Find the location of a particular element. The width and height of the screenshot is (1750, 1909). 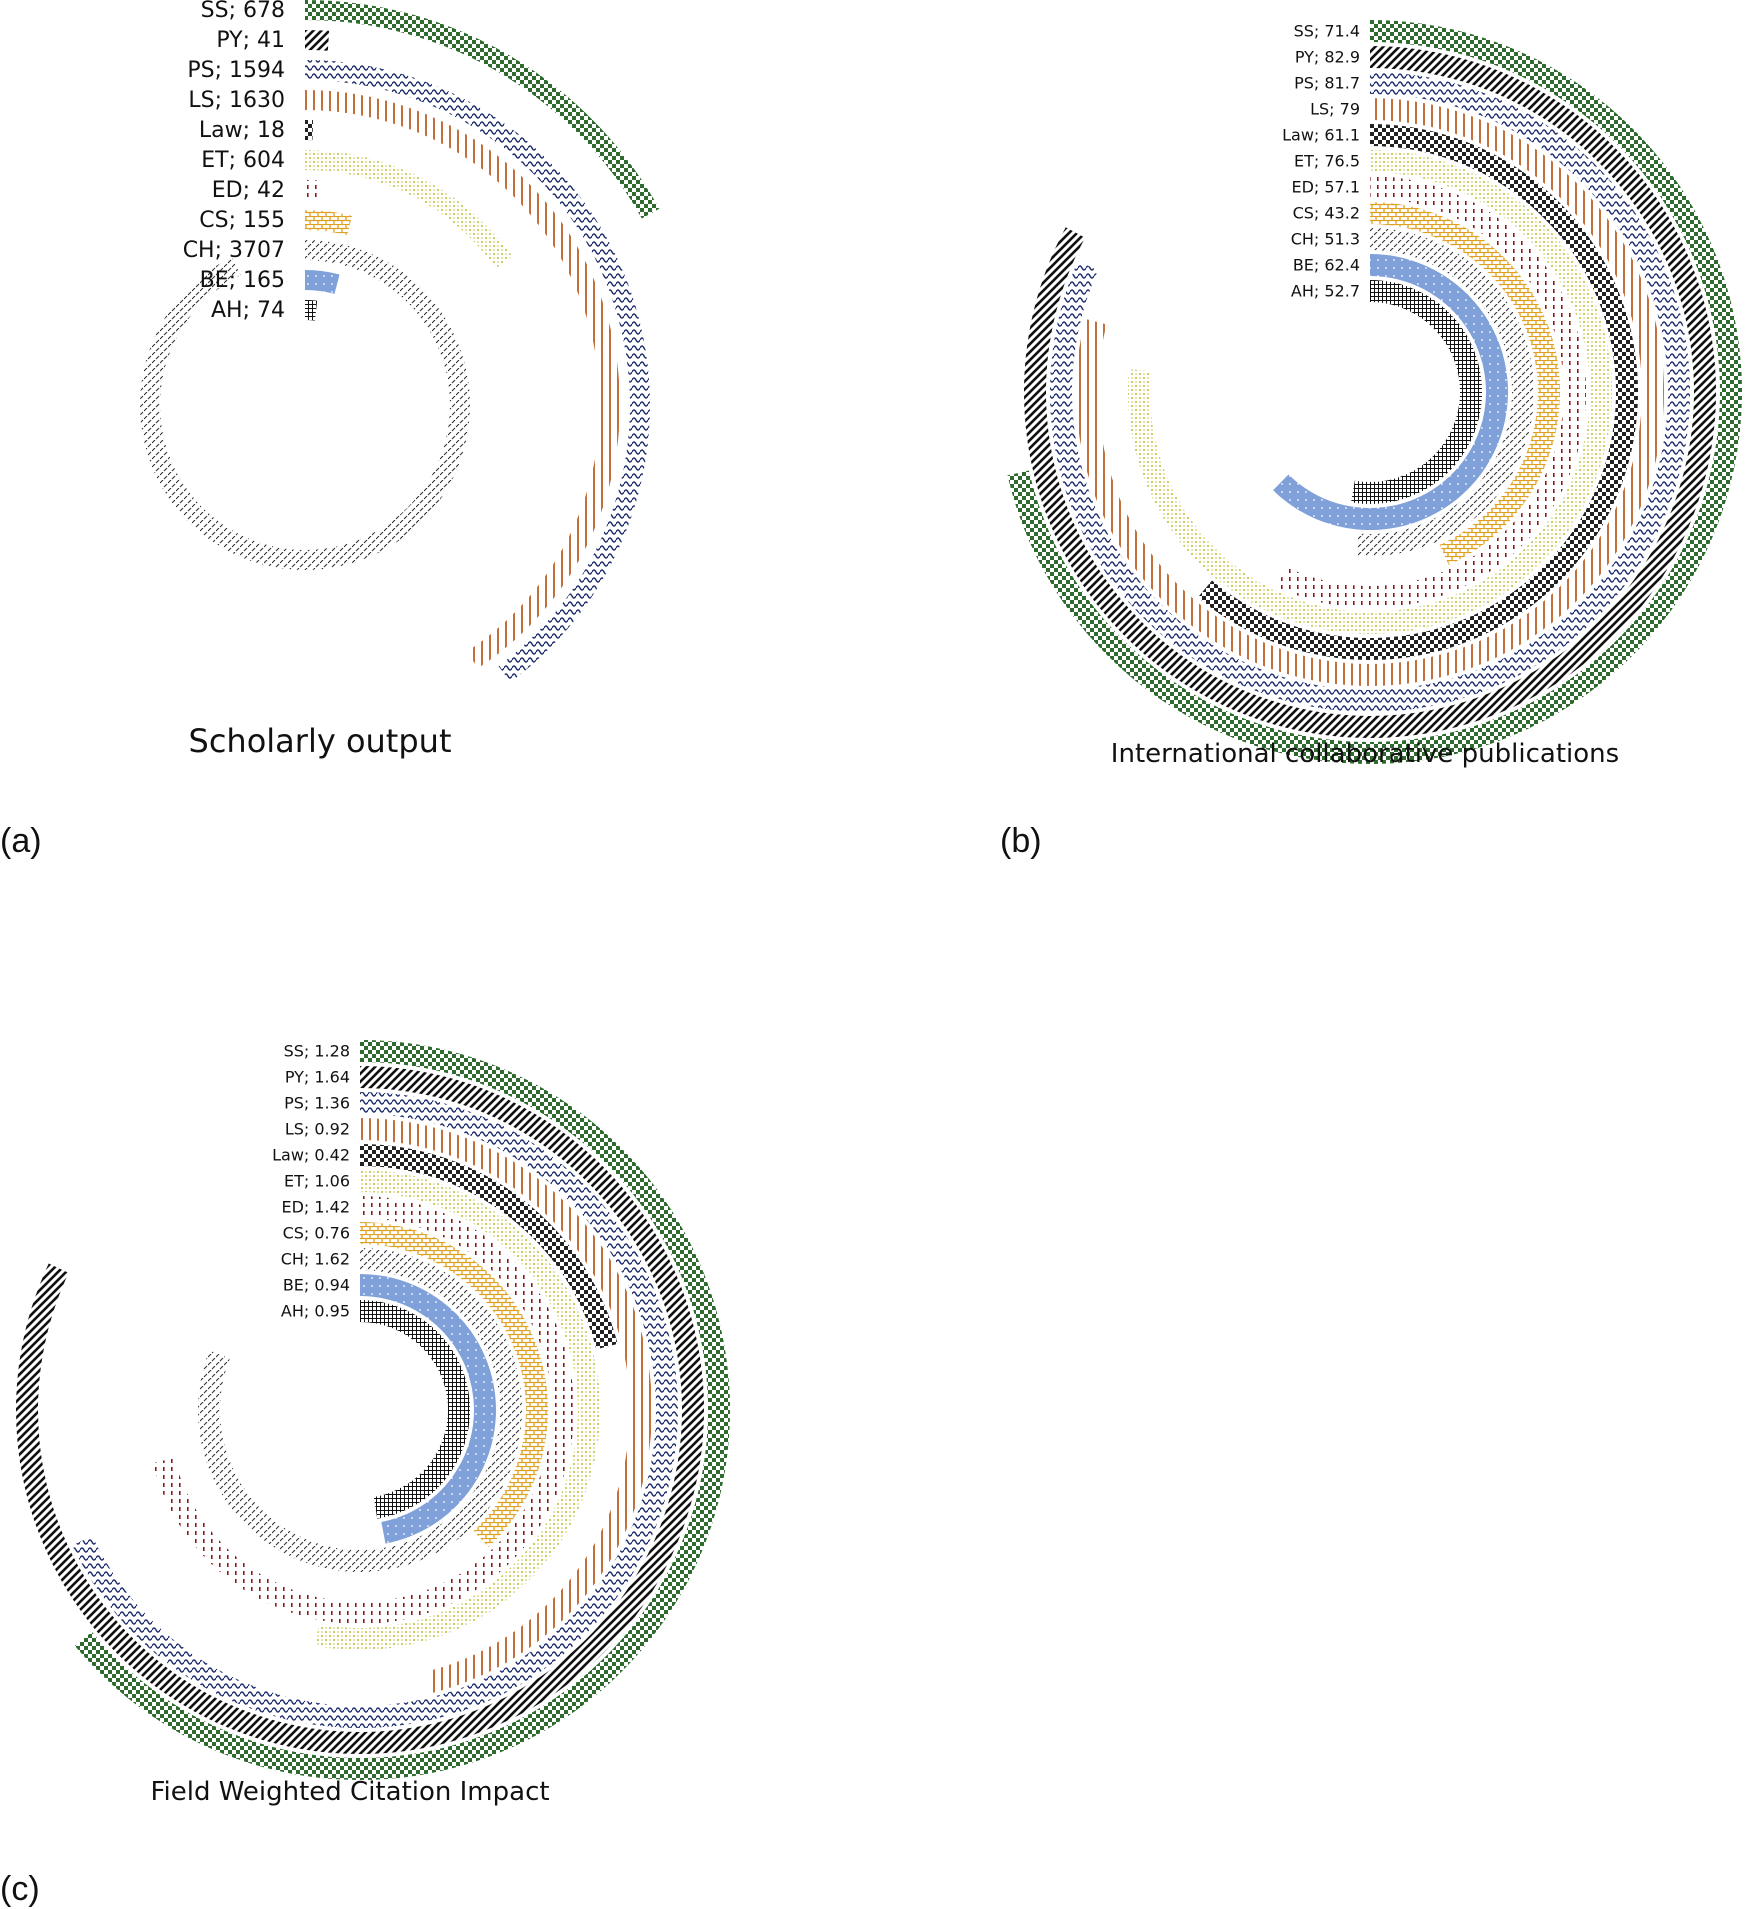

label-et: ET; 604 is located at coordinates (243, 160).